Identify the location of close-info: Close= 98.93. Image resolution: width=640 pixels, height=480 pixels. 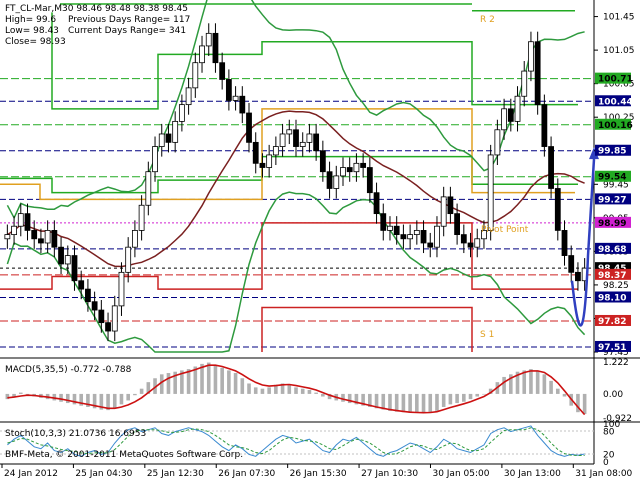
(35, 42).